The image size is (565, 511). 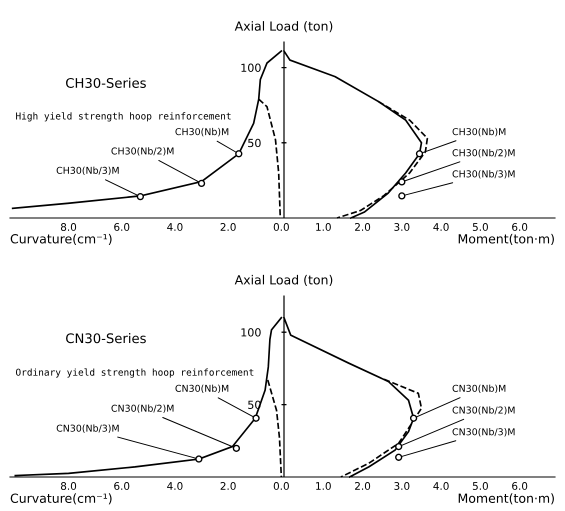 I want to click on y-tick-label: 50, so click(x=254, y=143).